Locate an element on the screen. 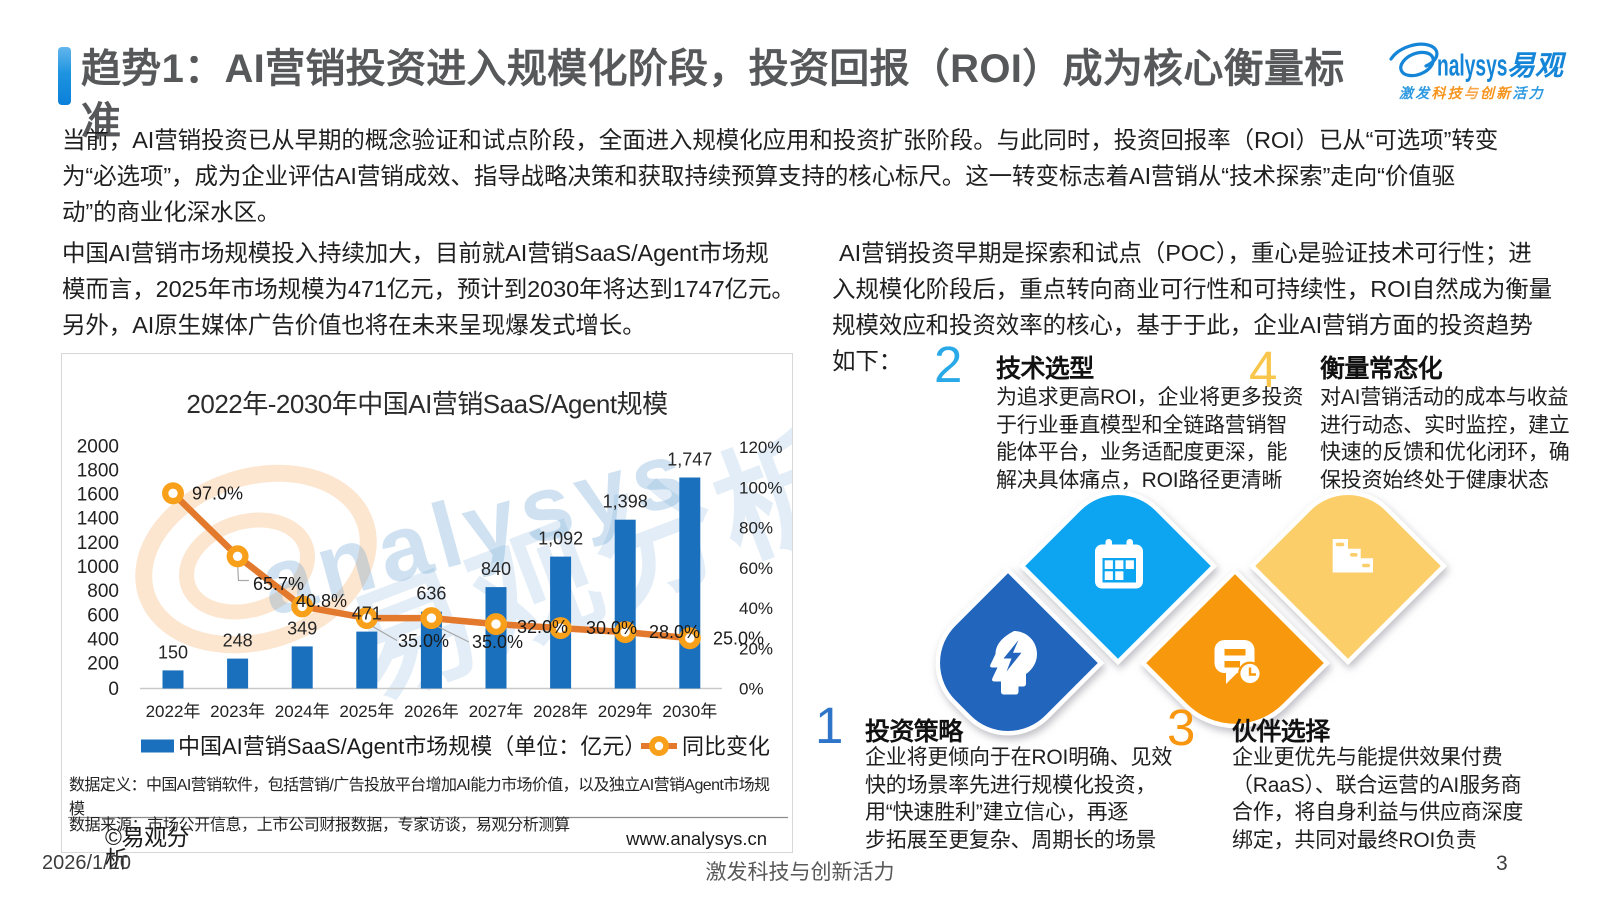  svg-text: 2030年 is located at coordinates (689, 711).